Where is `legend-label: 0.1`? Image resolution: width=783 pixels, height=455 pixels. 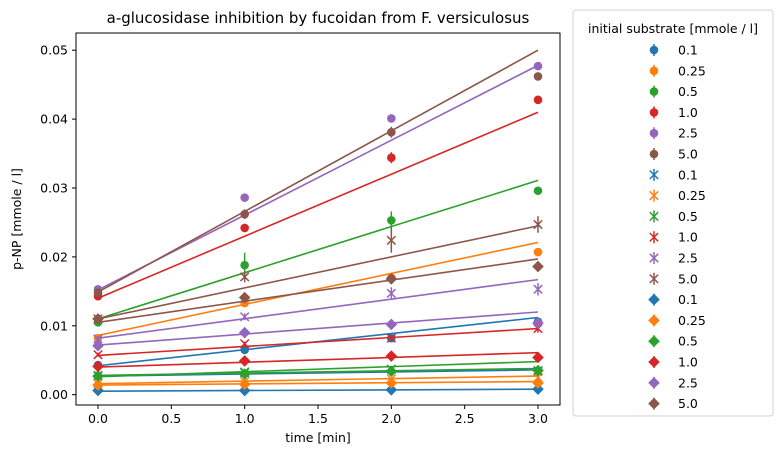 legend-label: 0.1 is located at coordinates (688, 174).